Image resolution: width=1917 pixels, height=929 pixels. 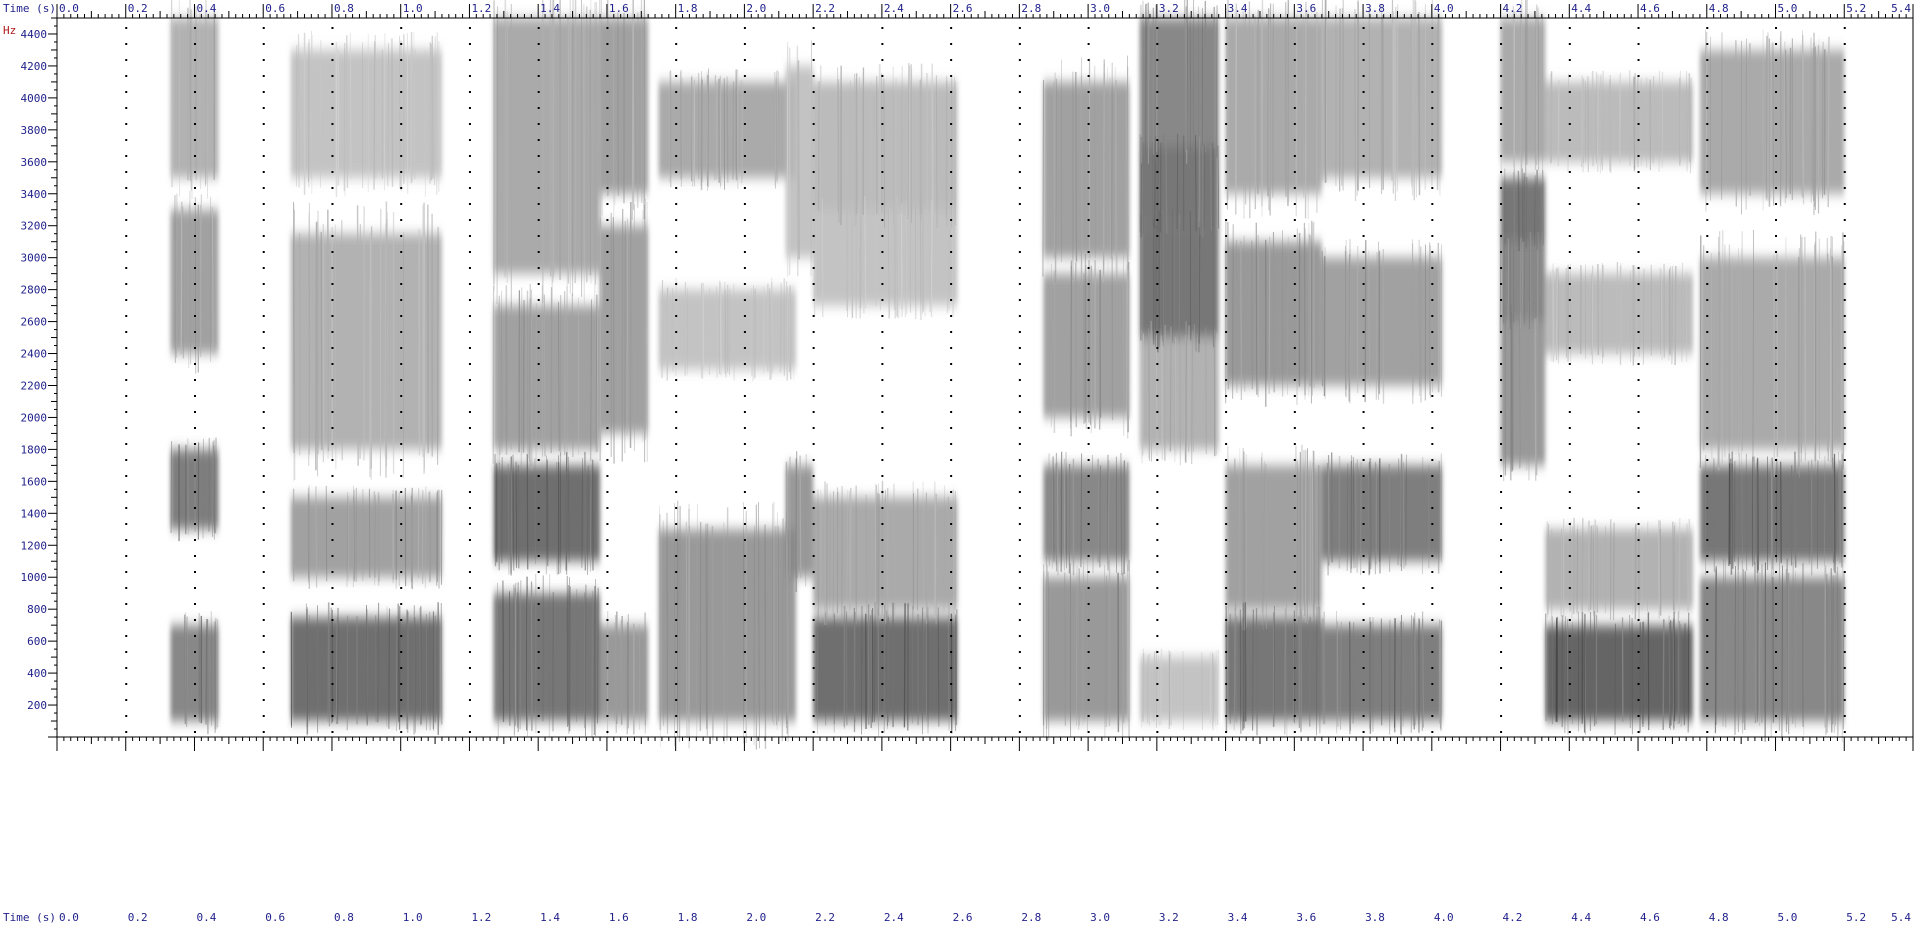 What do you see at coordinates (29, 8) in the screenshot?
I see `time-axis-title-top: Time (s)` at bounding box center [29, 8].